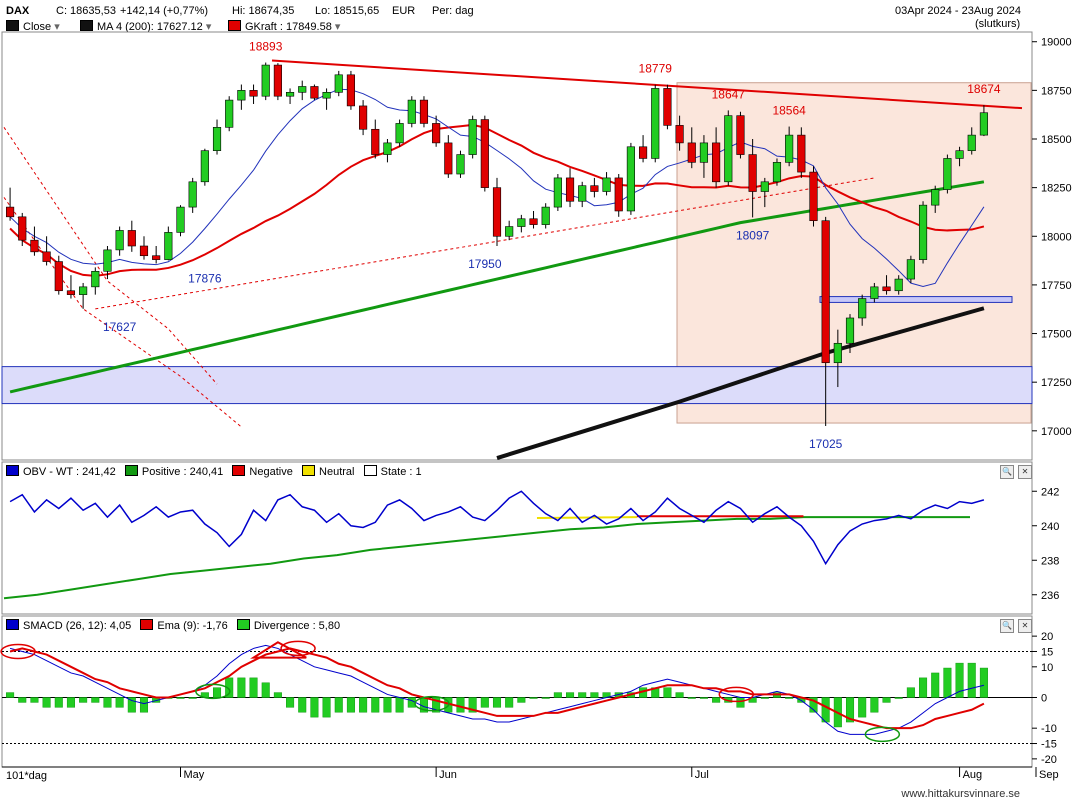 Image resolution: width=1080 pixels, height=800 pixels. I want to click on low-value: Lo: 18515,65, so click(347, 11).